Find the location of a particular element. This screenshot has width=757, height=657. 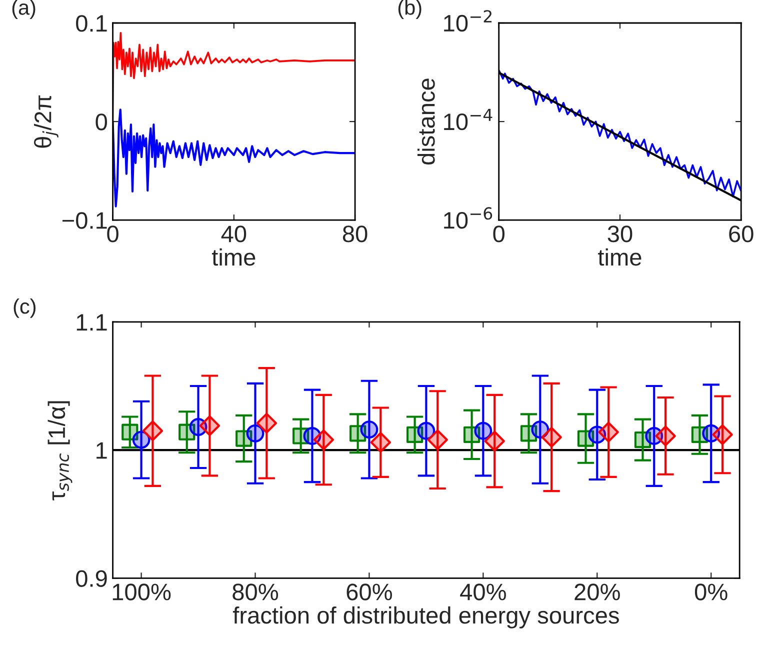

y-axis-title: distance is located at coordinates (426, 121).